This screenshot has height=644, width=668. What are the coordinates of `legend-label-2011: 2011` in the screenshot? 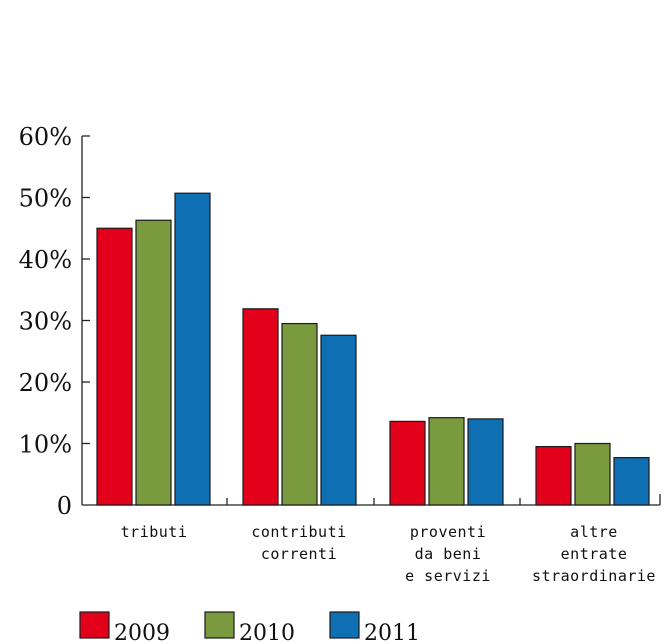 It's located at (392, 632).